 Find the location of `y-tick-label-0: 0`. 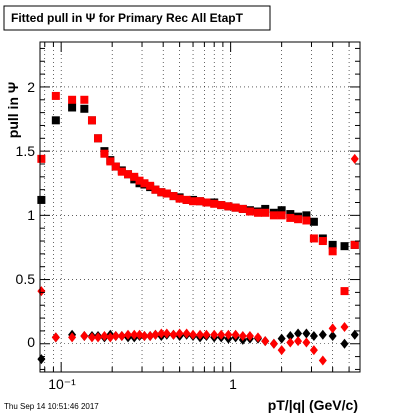

y-tick-label-0: 0 is located at coordinates (31, 342).